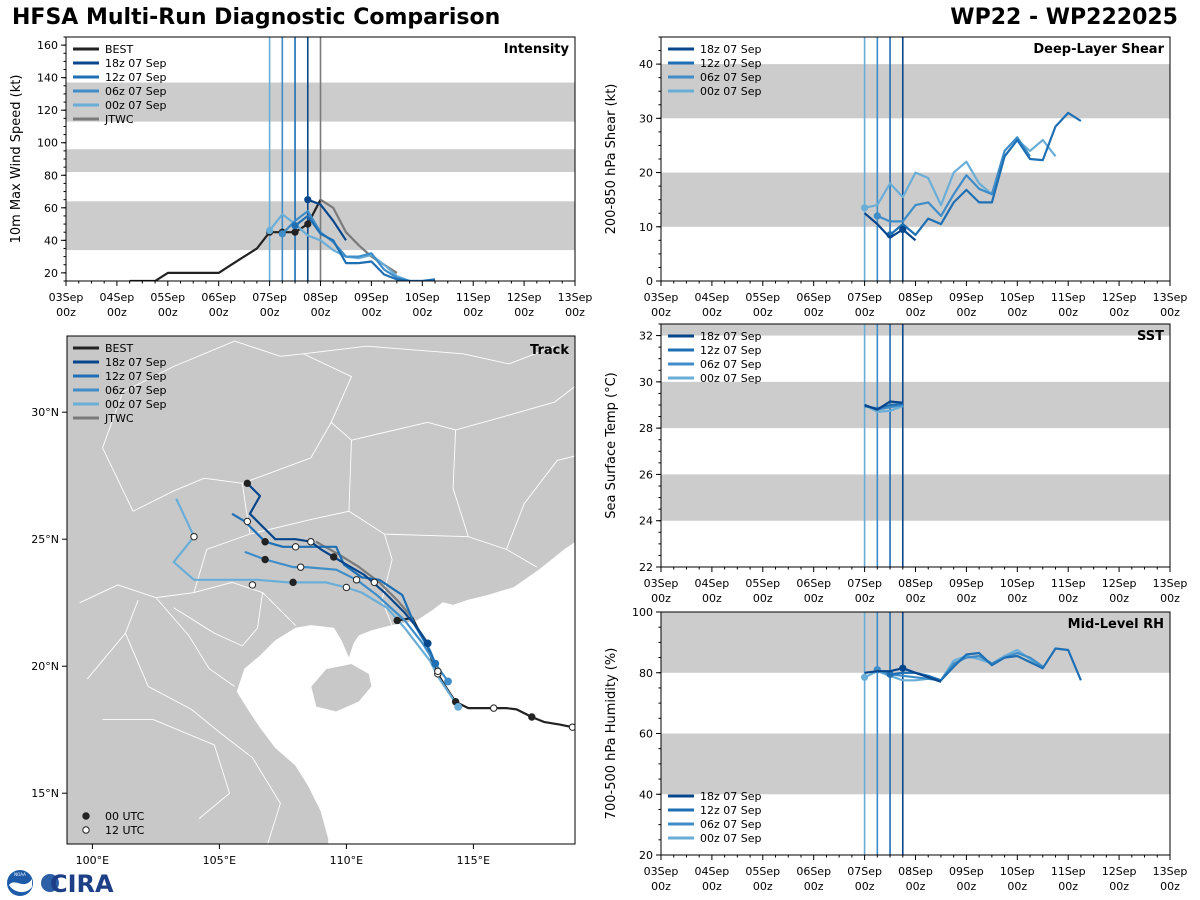 The width and height of the screenshot is (1200, 900). Describe the element at coordinates (903, 229) in the screenshot. I see `init-marker-18z-07-sep` at that location.